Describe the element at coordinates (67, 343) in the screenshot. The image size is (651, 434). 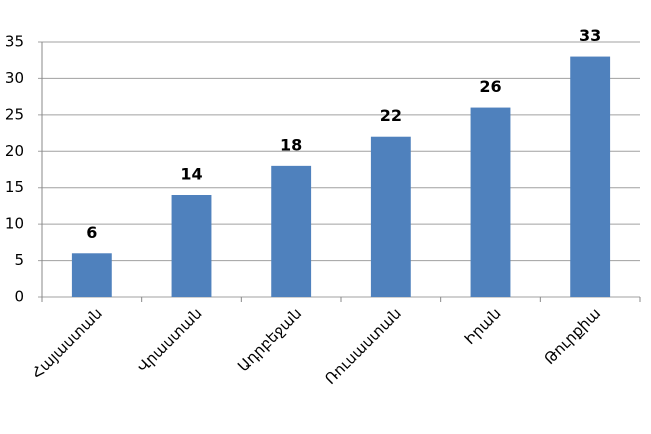
I see `x-tick-label: Հայաստան` at that location.